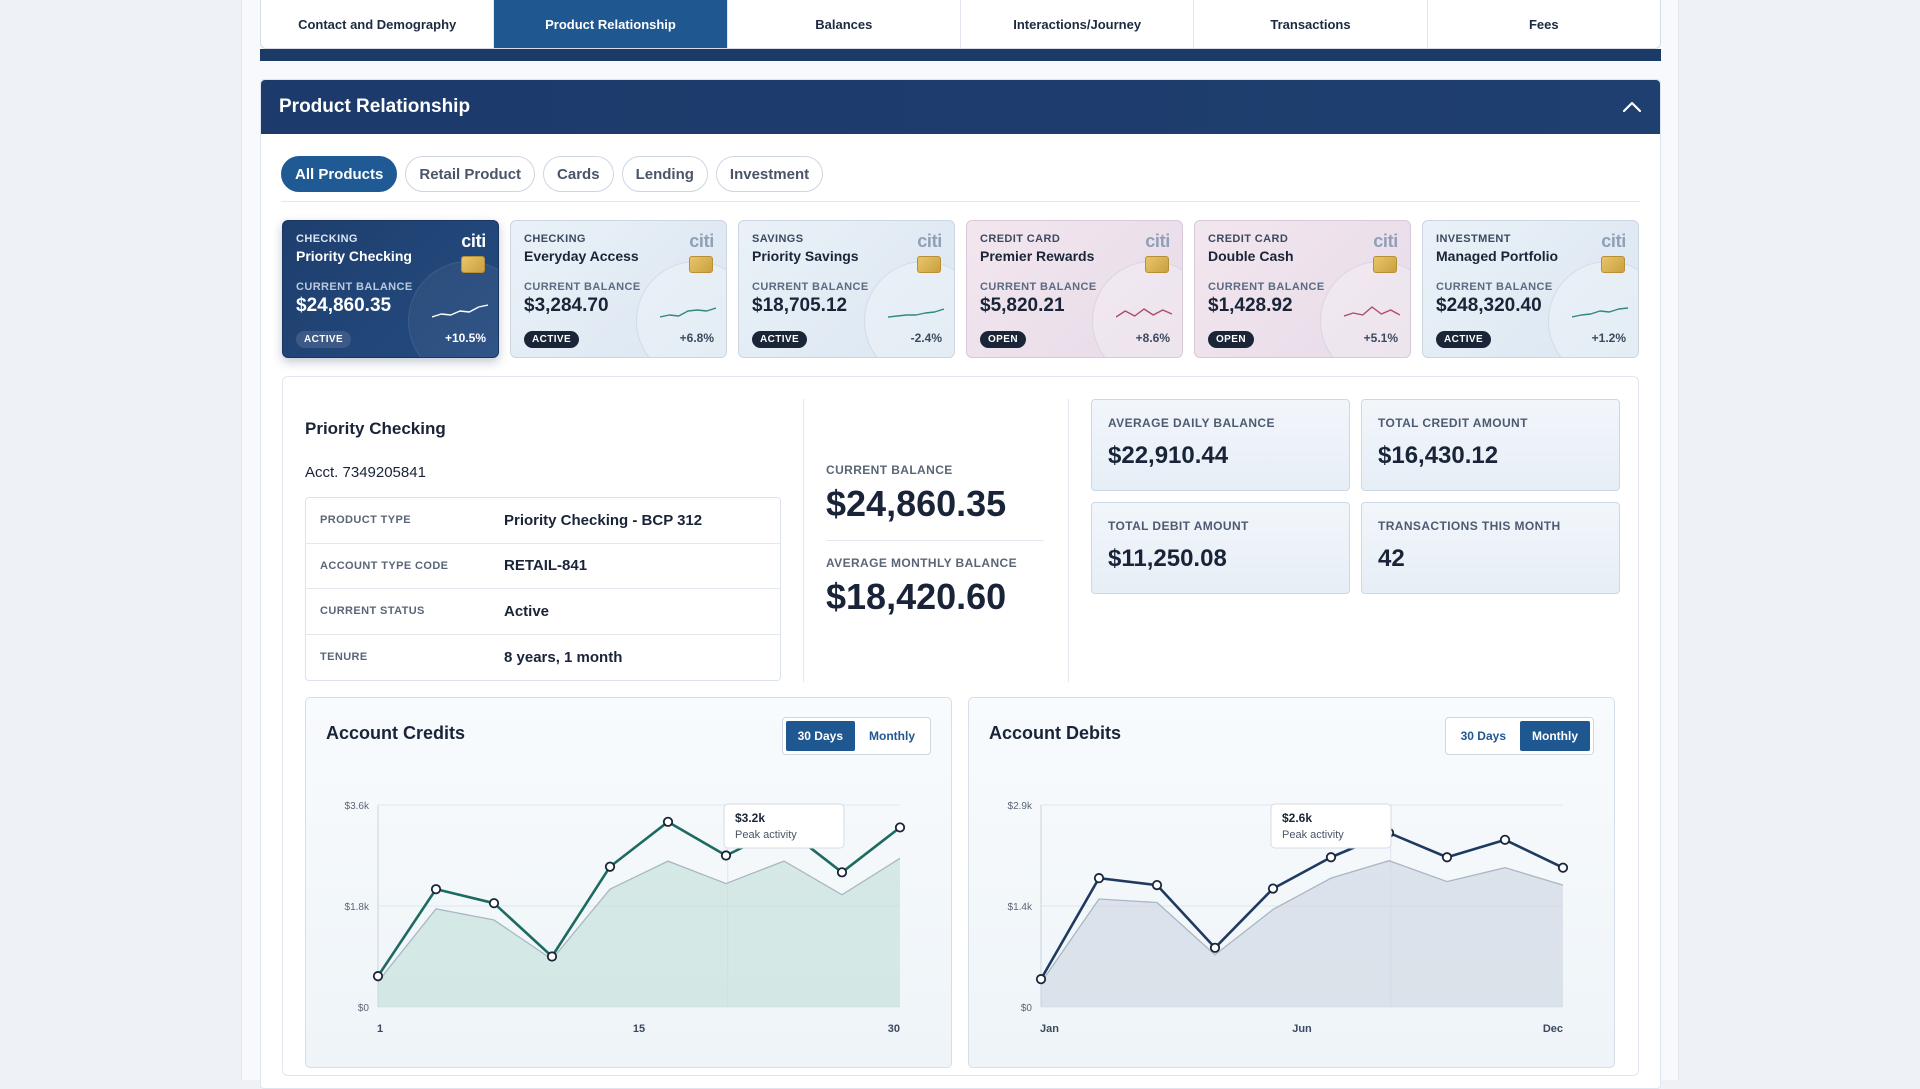  Describe the element at coordinates (894, 1029) in the screenshot. I see `x-tick-label: 30` at that location.